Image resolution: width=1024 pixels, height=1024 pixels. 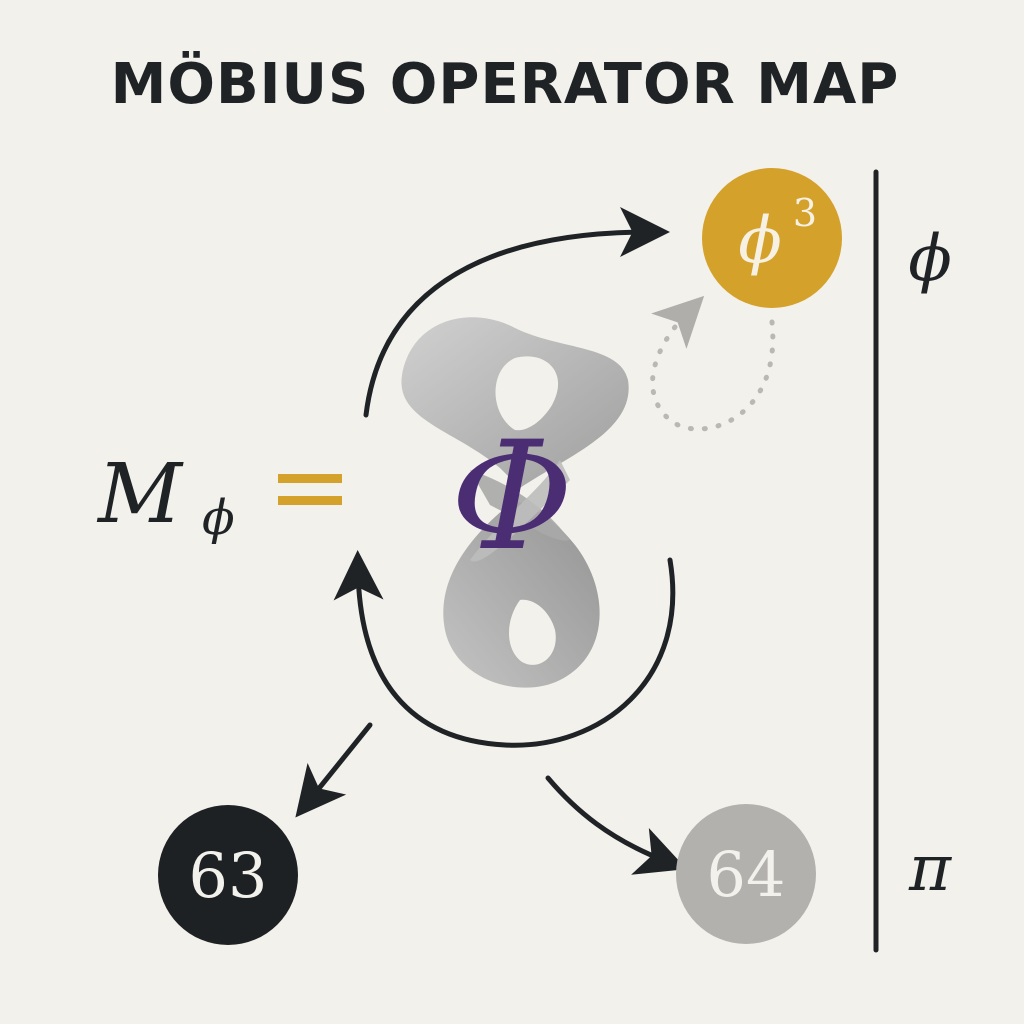 I want to click on node-64: 64, so click(x=746, y=874).